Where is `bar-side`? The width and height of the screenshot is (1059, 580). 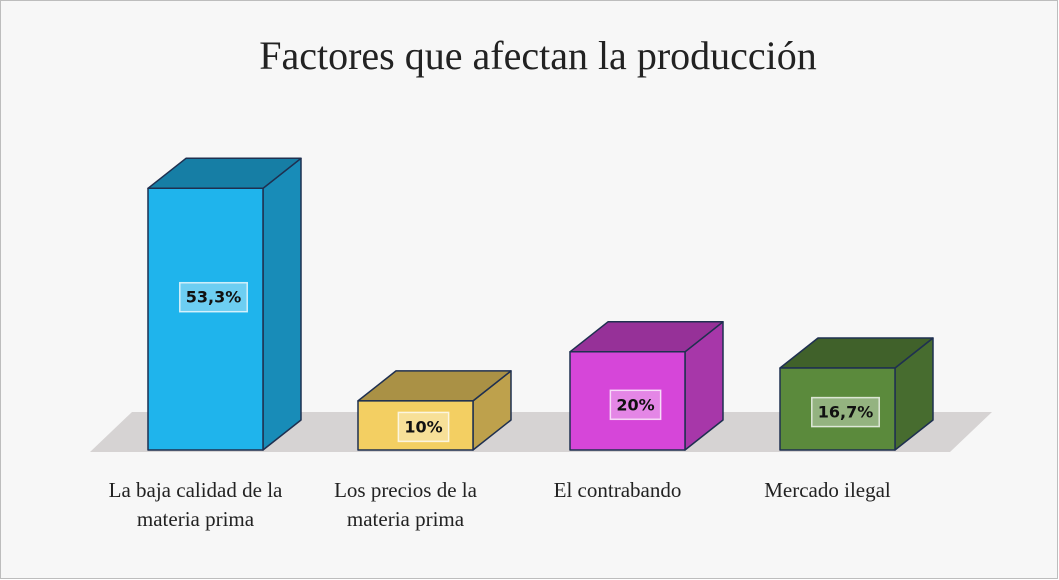
bar-side is located at coordinates (282, 304).